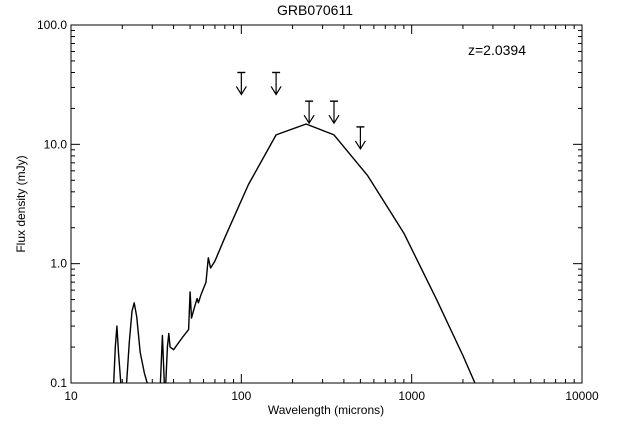  What do you see at coordinates (58, 383) in the screenshot?
I see `y-tick-label: 0.1` at bounding box center [58, 383].